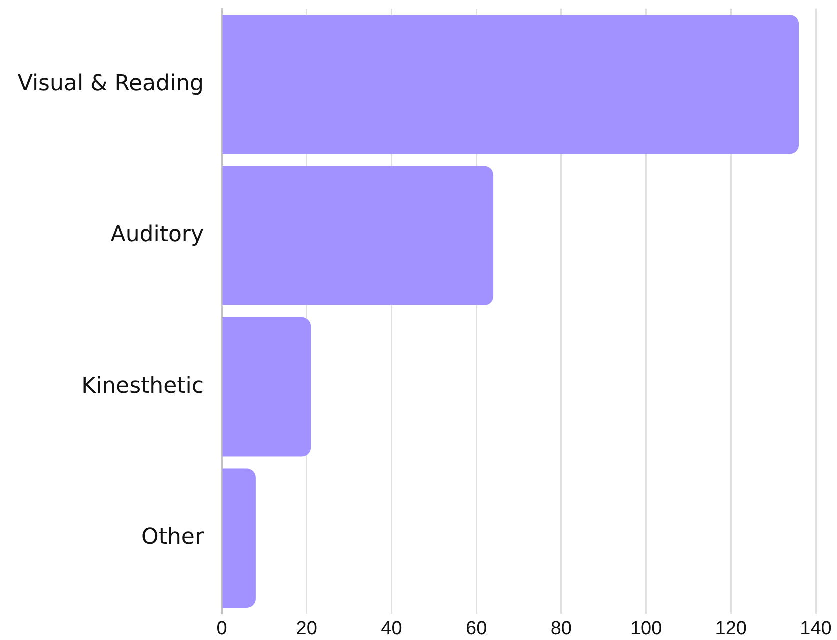  Describe the element at coordinates (391, 629) in the screenshot. I see `x-tick-label: 40` at that location.